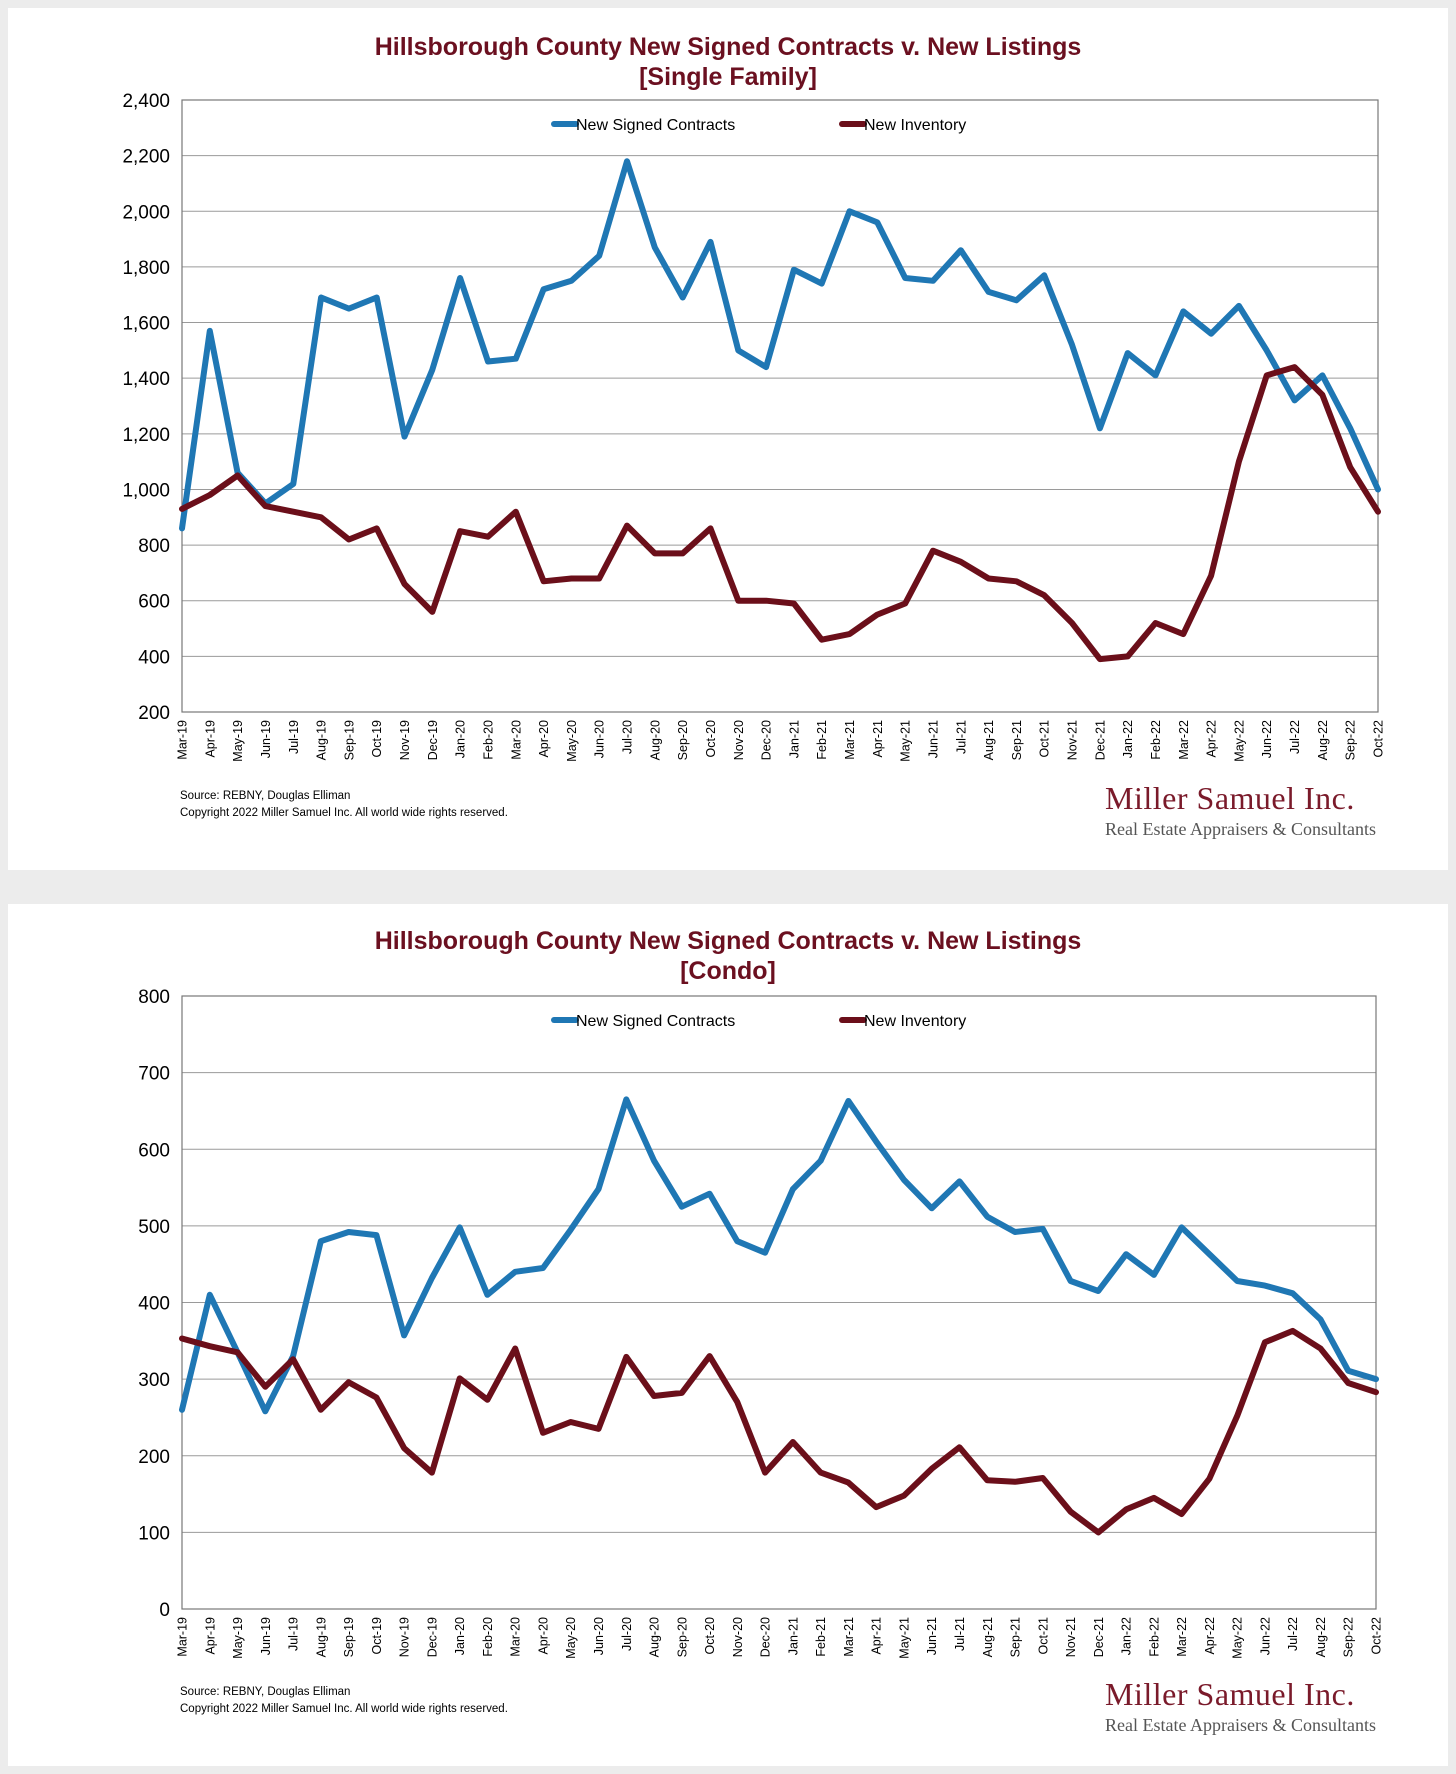 The height and width of the screenshot is (1774, 1456). What do you see at coordinates (1240, 829) in the screenshot?
I see `brand-tagline: Real Estate Appraisers & Consultants` at bounding box center [1240, 829].